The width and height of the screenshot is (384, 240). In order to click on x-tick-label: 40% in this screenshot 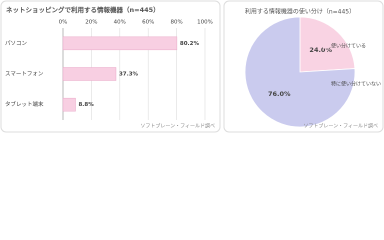, I will do `click(120, 23)`.